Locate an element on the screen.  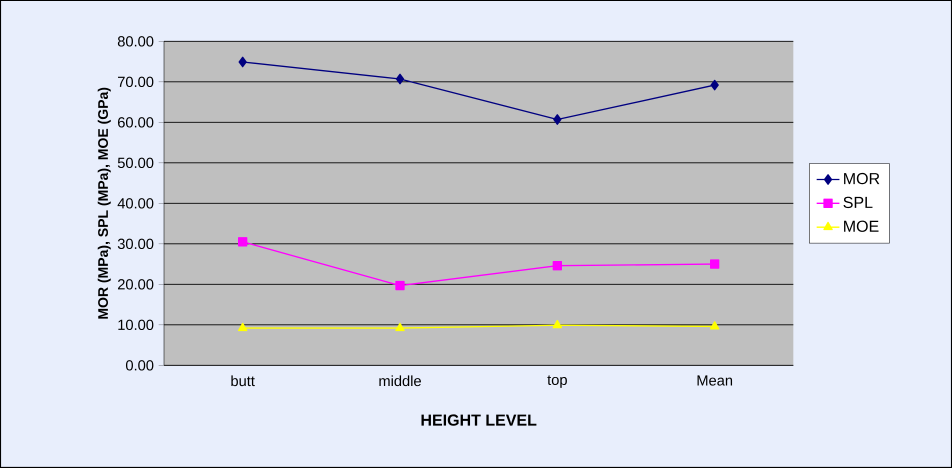
y-tick-label: 50.00 is located at coordinates (136, 163).